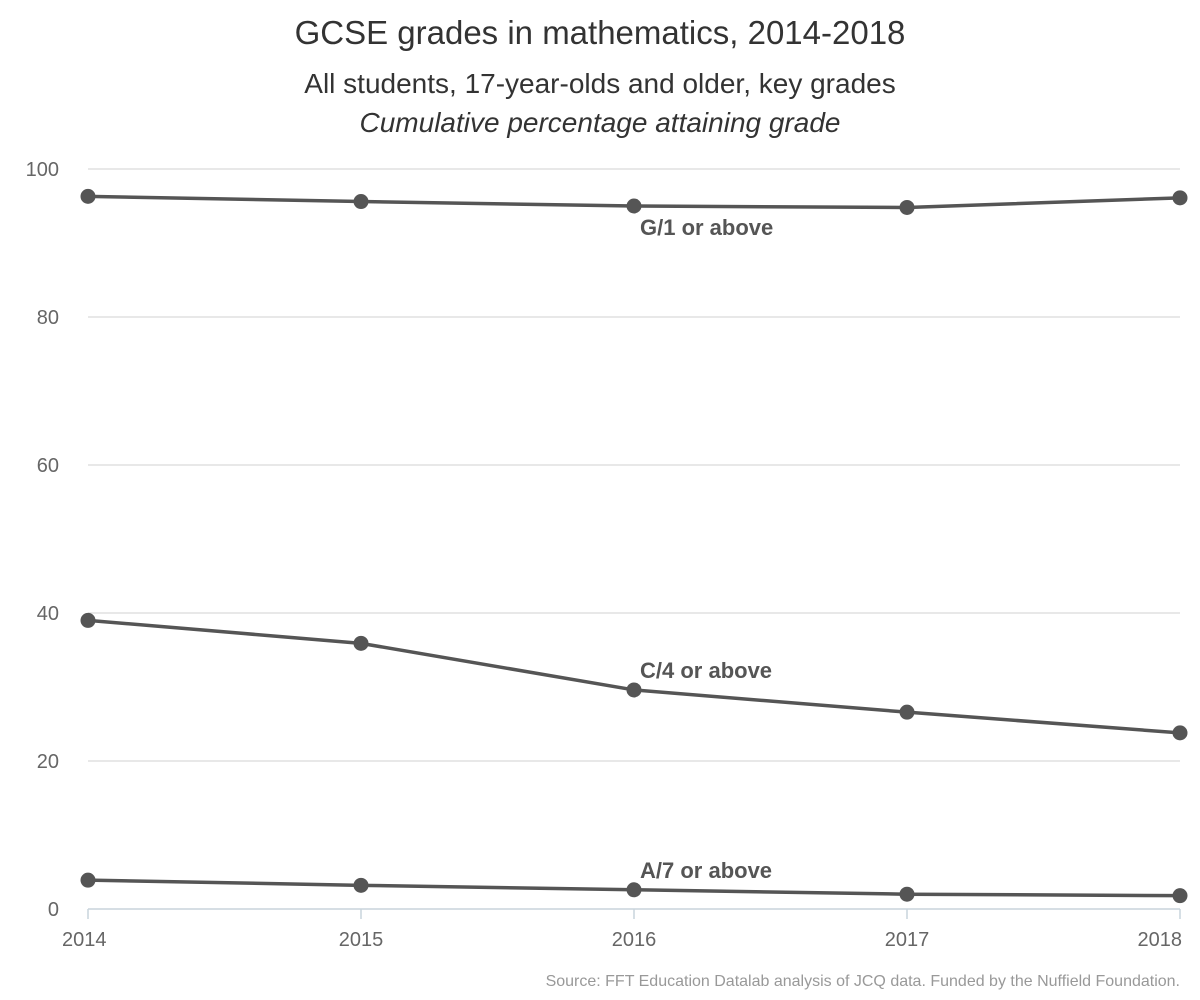  Describe the element at coordinates (361, 940) in the screenshot. I see `x-tick-label: 2015` at that location.